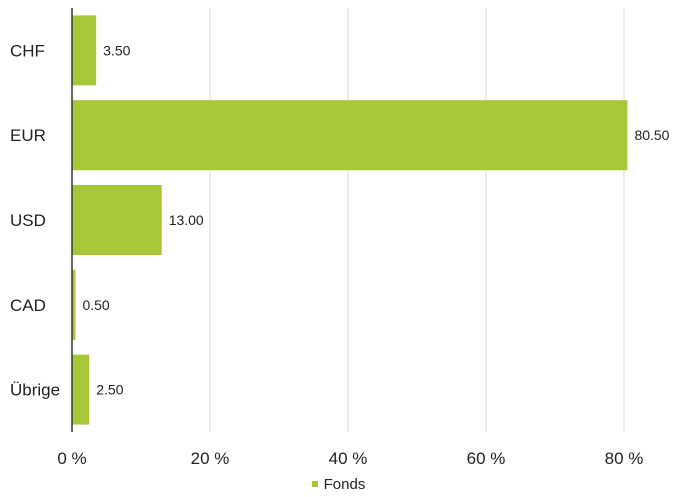 This screenshot has height=497, width=677. What do you see at coordinates (116, 50) in the screenshot?
I see `data-label: 3.50` at bounding box center [116, 50].